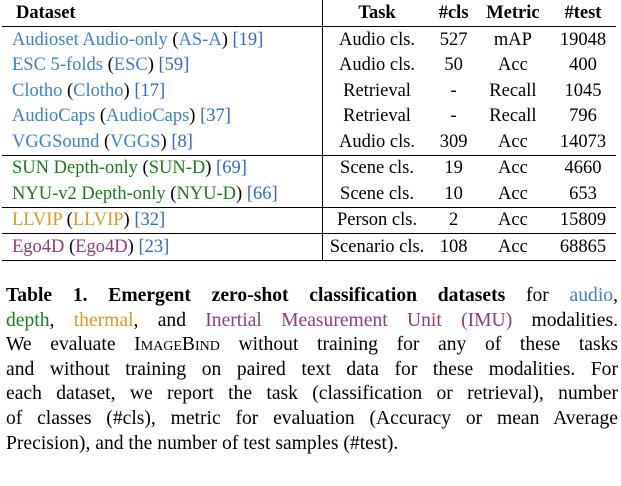 The image size is (621, 486). I want to click on table-row: ESC 5-folds (ESC) [59] Audio cls. 50 Acc 400, so click(309, 65).